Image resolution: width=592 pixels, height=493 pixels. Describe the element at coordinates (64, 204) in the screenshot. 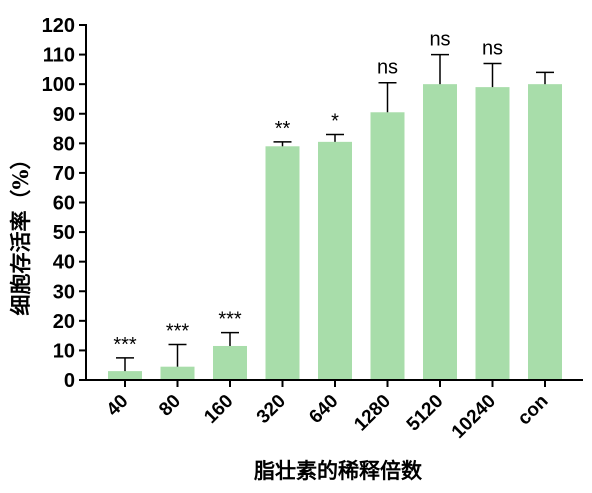

I see `y-tick-label: 60` at that location.